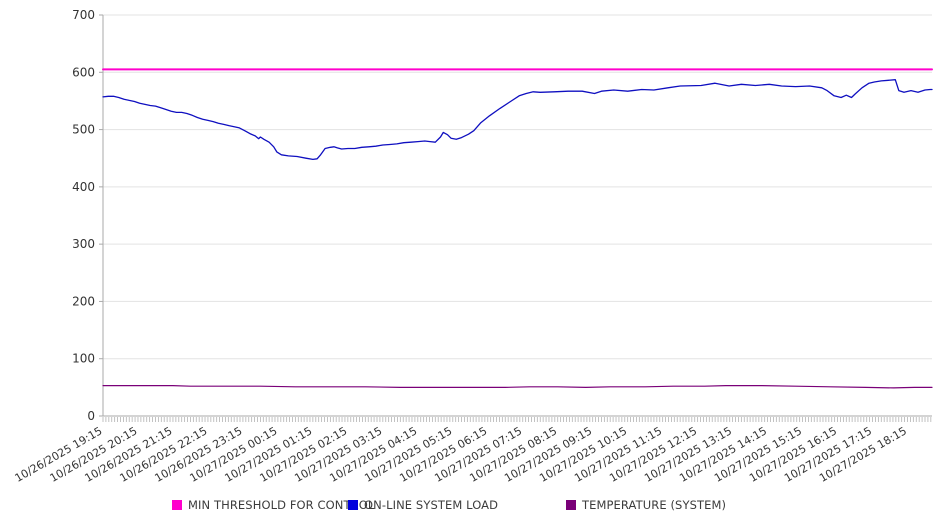  What do you see at coordinates (83, 359) in the screenshot?
I see `y-tick-label-100: 100` at bounding box center [83, 359].